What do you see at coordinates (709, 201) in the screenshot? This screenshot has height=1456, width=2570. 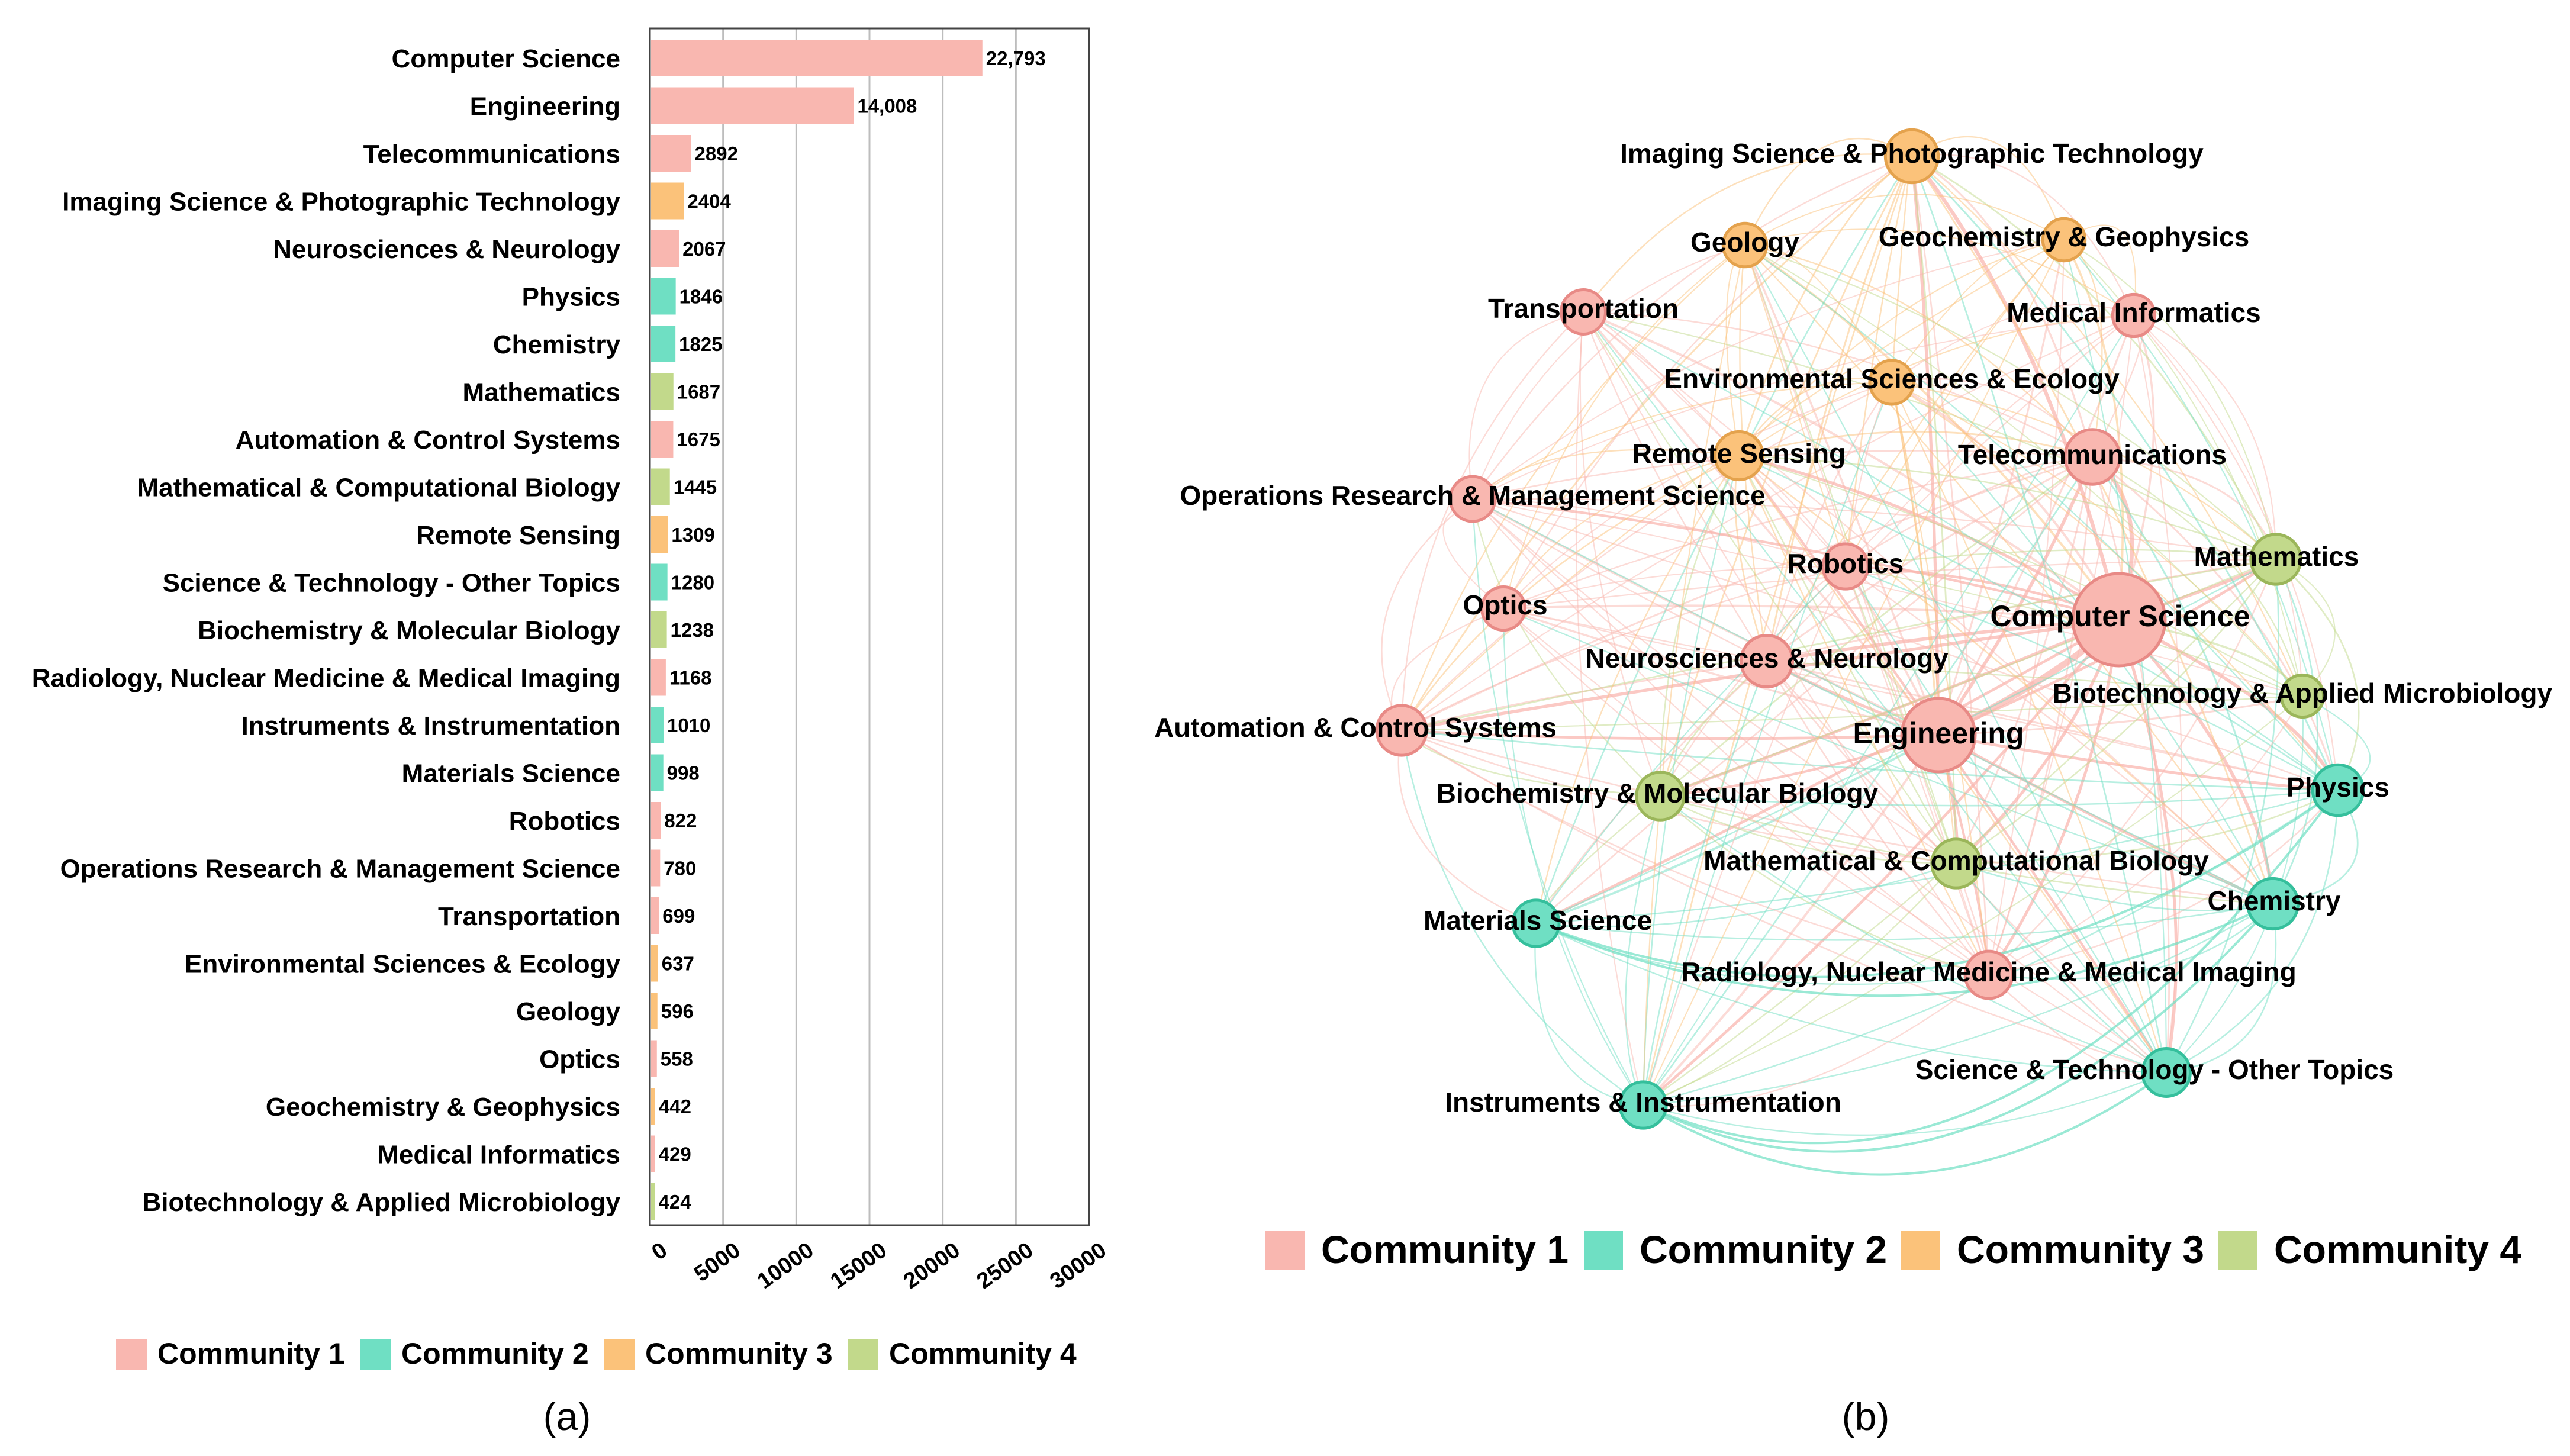 I see `value-label: 2404` at bounding box center [709, 201].